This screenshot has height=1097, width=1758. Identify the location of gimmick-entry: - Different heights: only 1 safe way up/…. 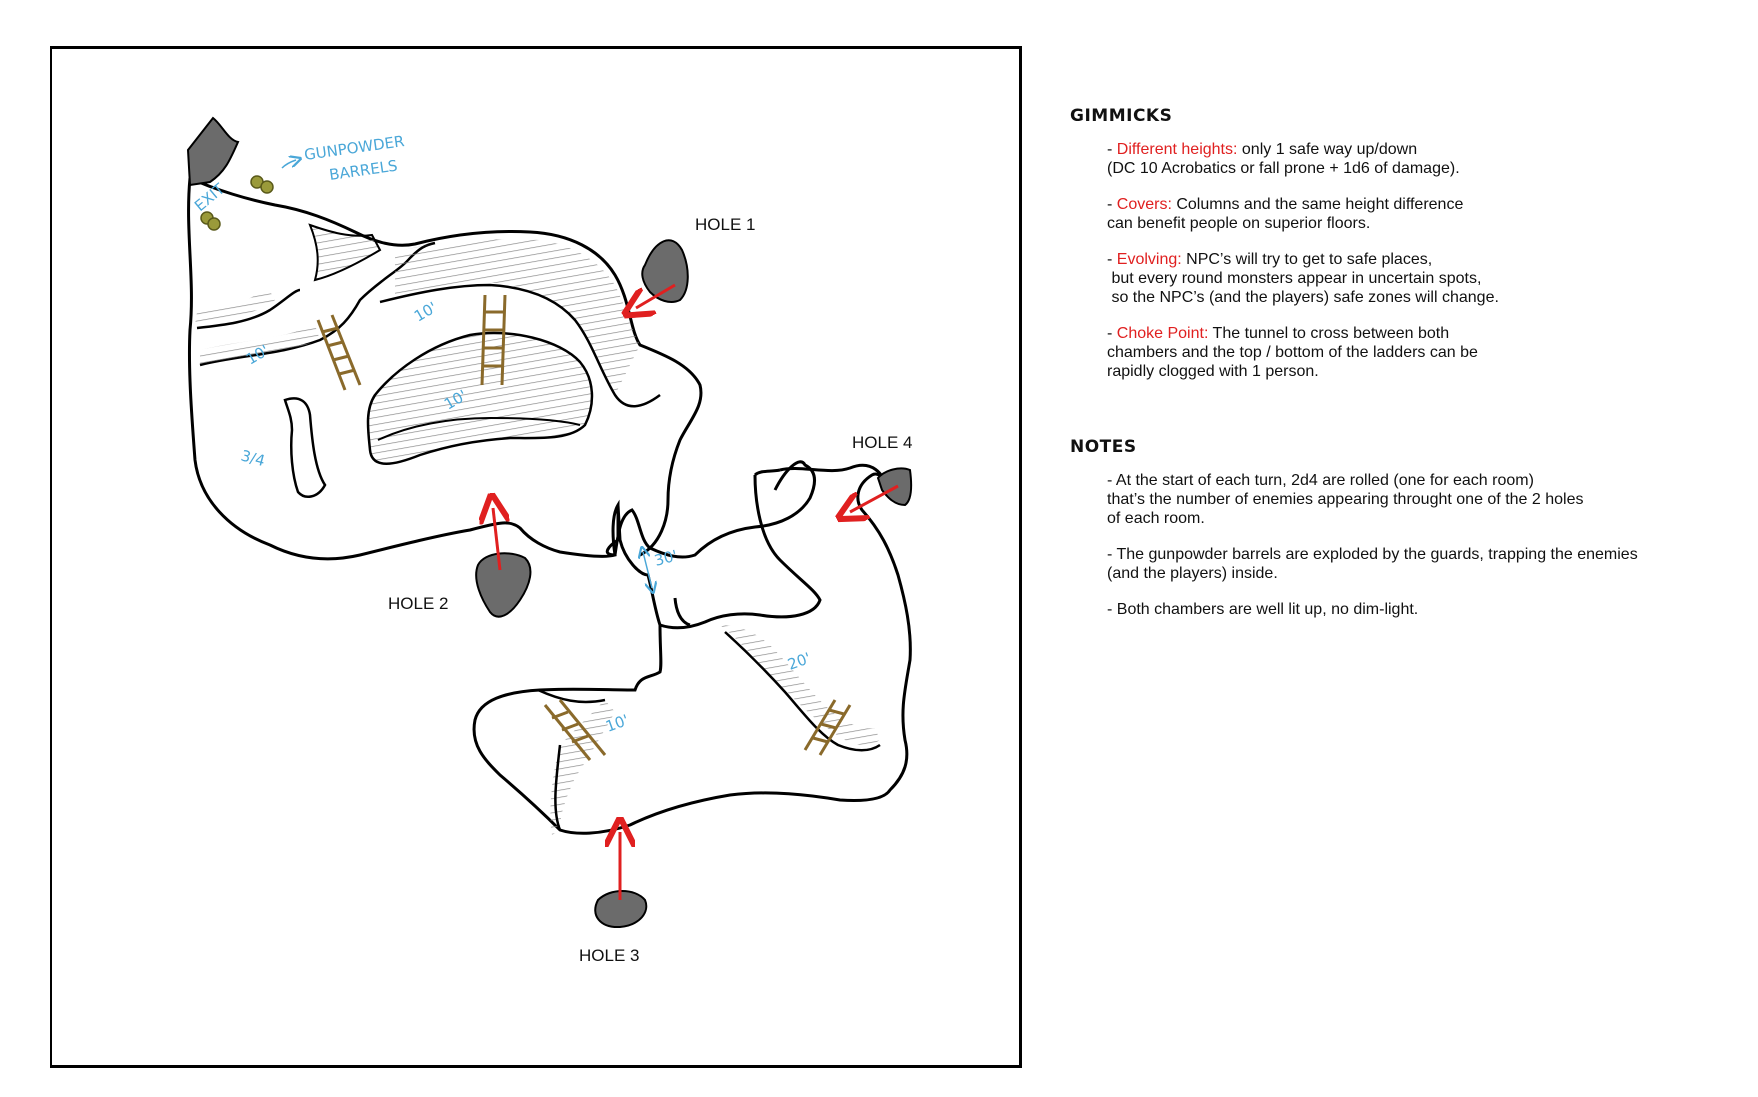
(1283, 159).